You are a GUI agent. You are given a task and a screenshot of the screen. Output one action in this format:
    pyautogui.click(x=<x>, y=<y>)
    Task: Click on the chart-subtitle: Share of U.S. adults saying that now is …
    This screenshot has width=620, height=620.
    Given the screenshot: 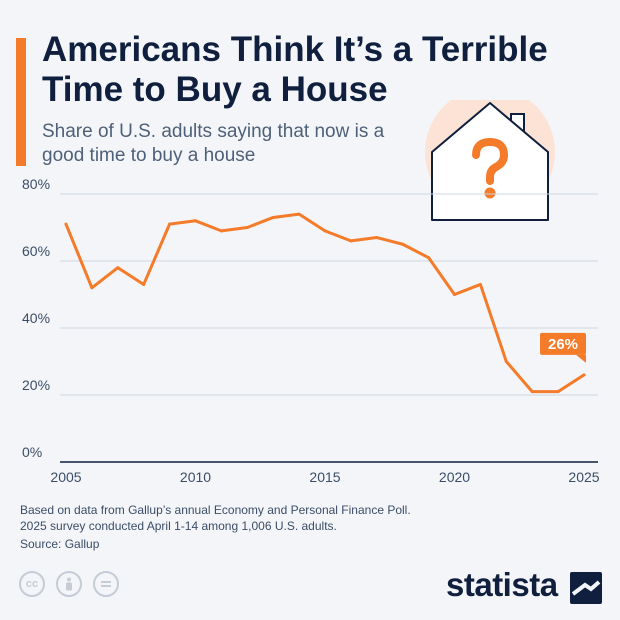 What is the action you would take?
    pyautogui.click(x=213, y=143)
    